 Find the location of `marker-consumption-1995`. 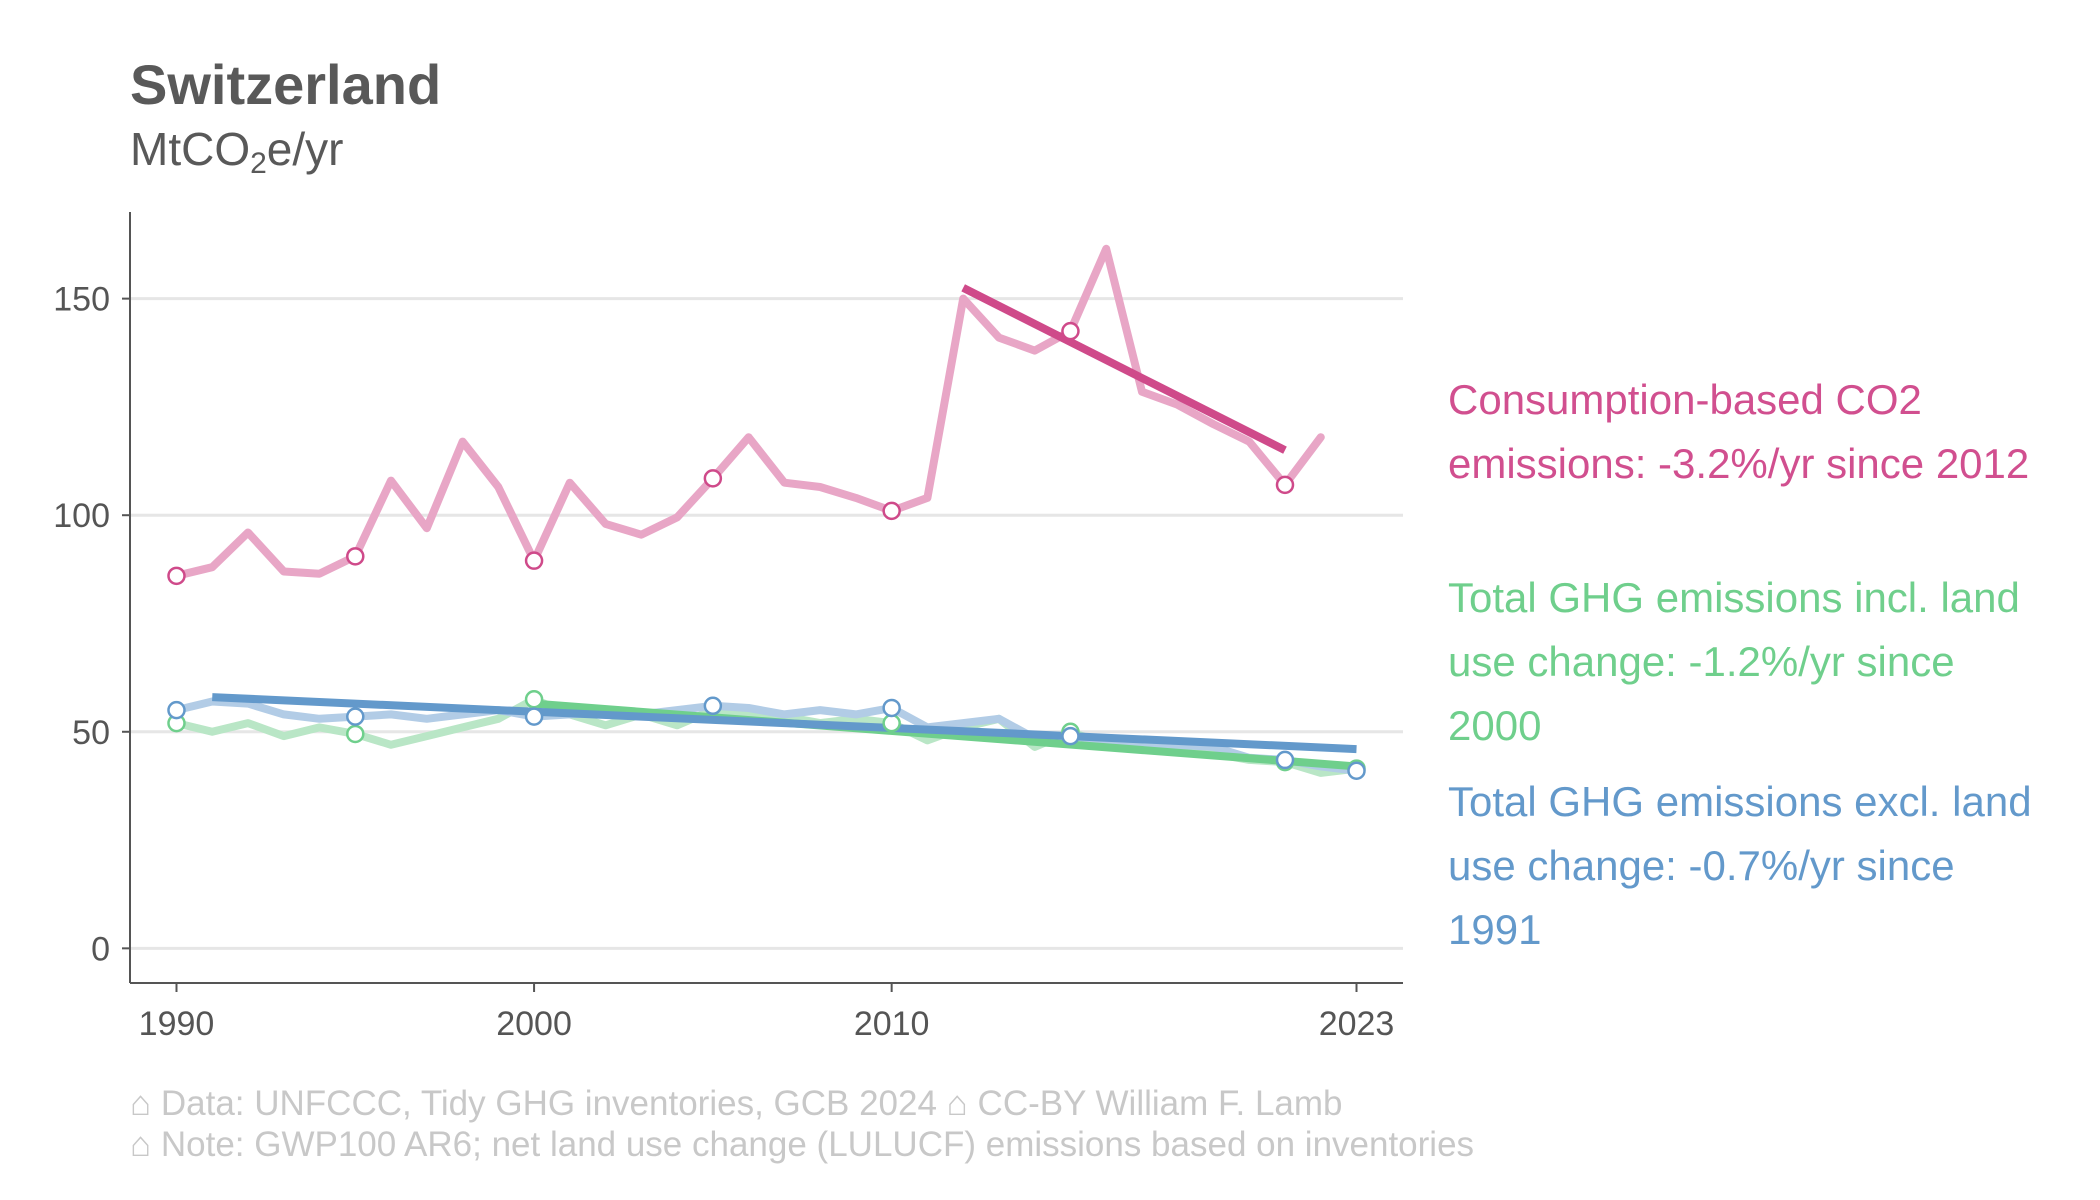

marker-consumption-1995 is located at coordinates (355, 556).